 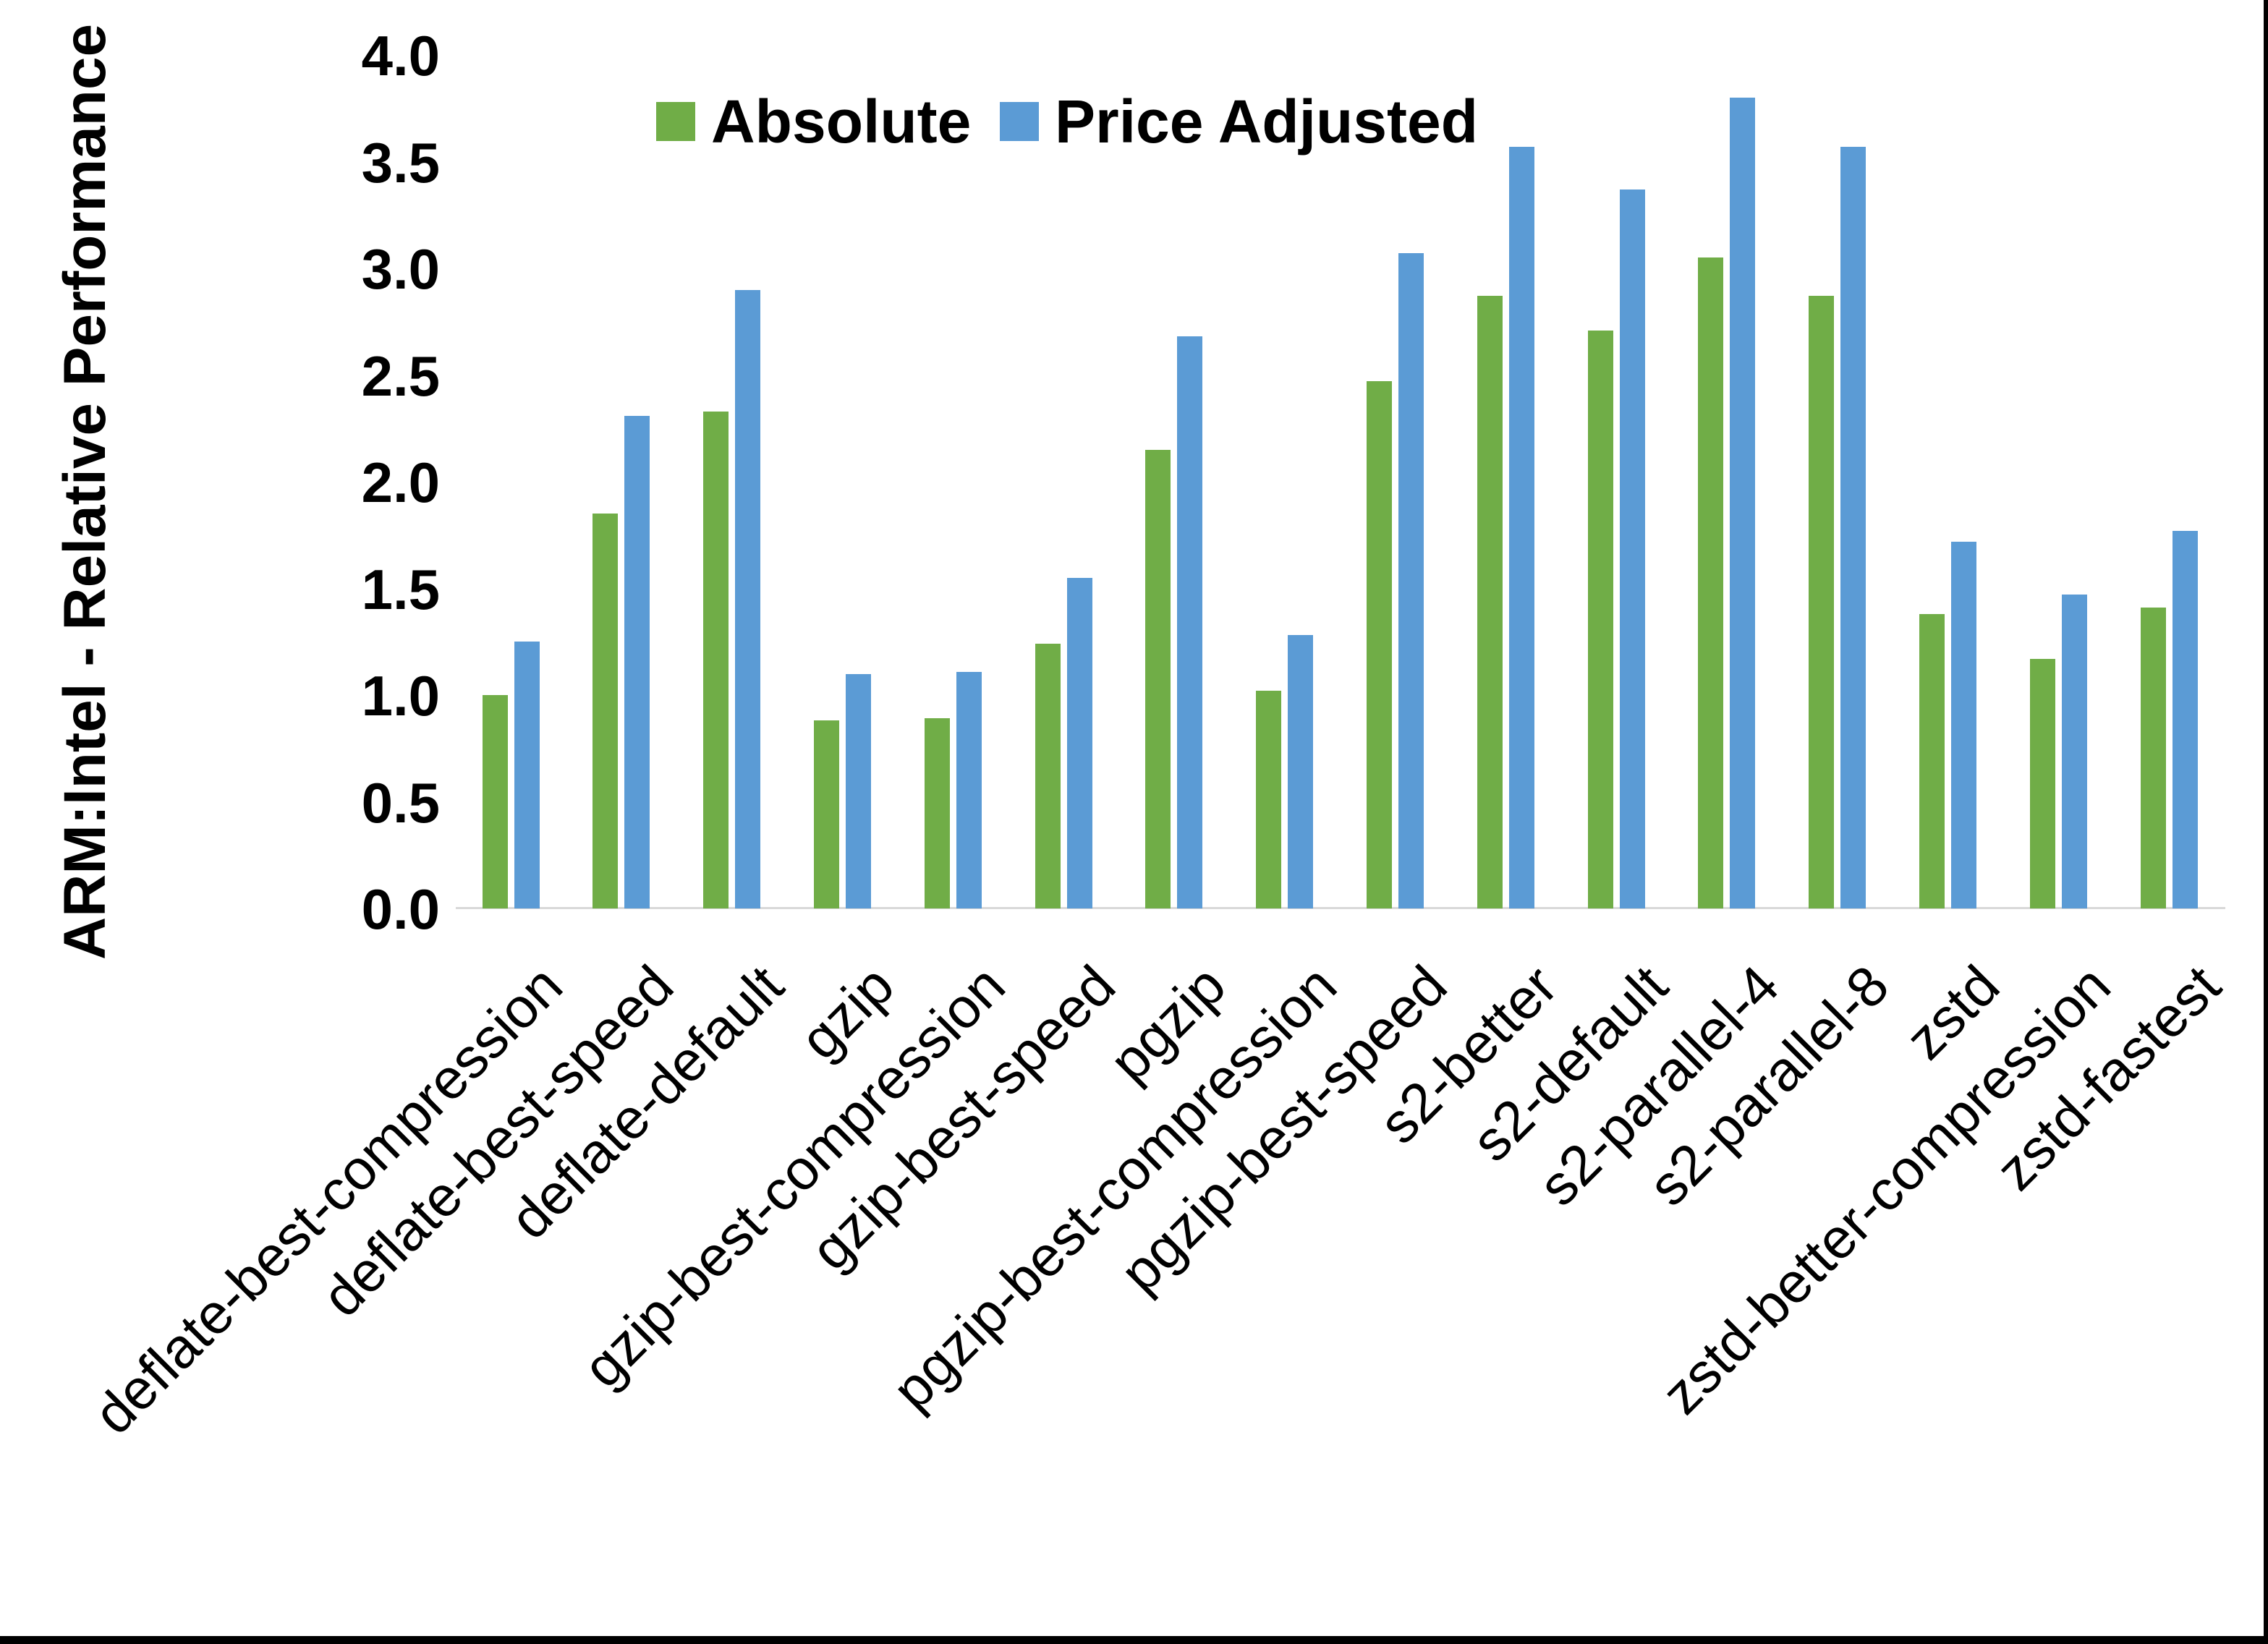 What do you see at coordinates (1019, 121) in the screenshot?
I see `legend-swatch-price-adjusted-icon` at bounding box center [1019, 121].